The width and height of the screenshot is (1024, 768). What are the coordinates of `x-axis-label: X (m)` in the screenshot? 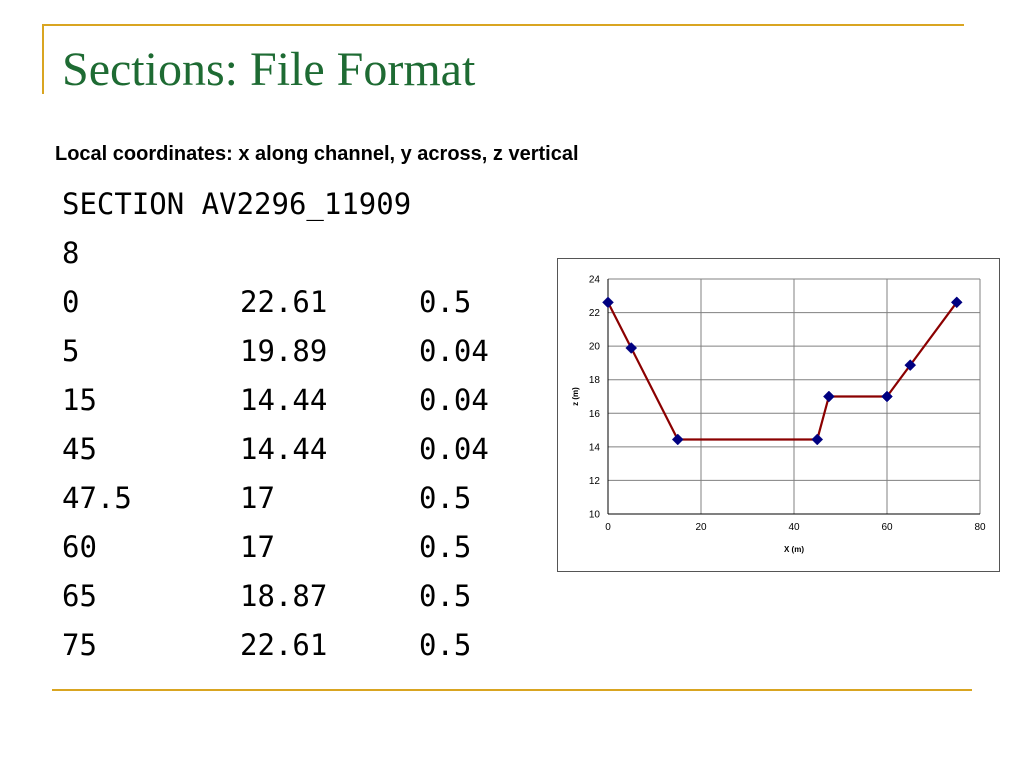 It's located at (794, 549).